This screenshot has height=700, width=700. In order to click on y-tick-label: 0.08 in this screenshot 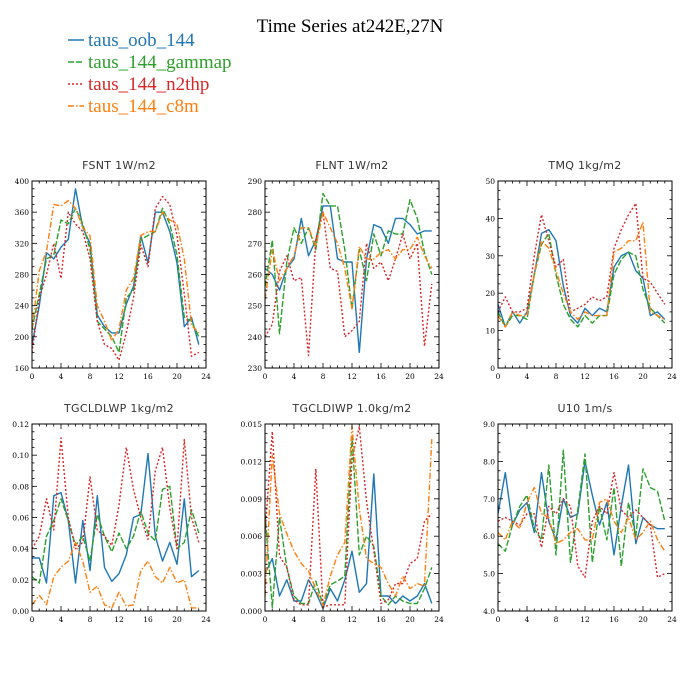, I will do `click(20, 486)`.